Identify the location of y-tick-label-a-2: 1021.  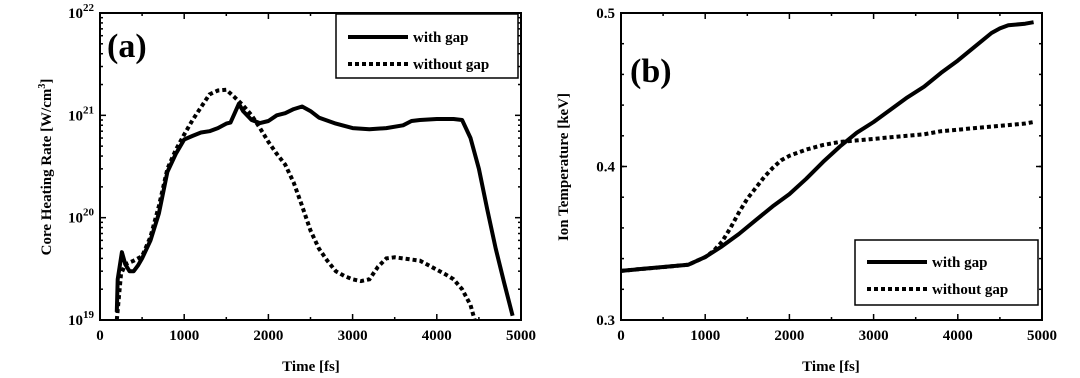
(81, 114).